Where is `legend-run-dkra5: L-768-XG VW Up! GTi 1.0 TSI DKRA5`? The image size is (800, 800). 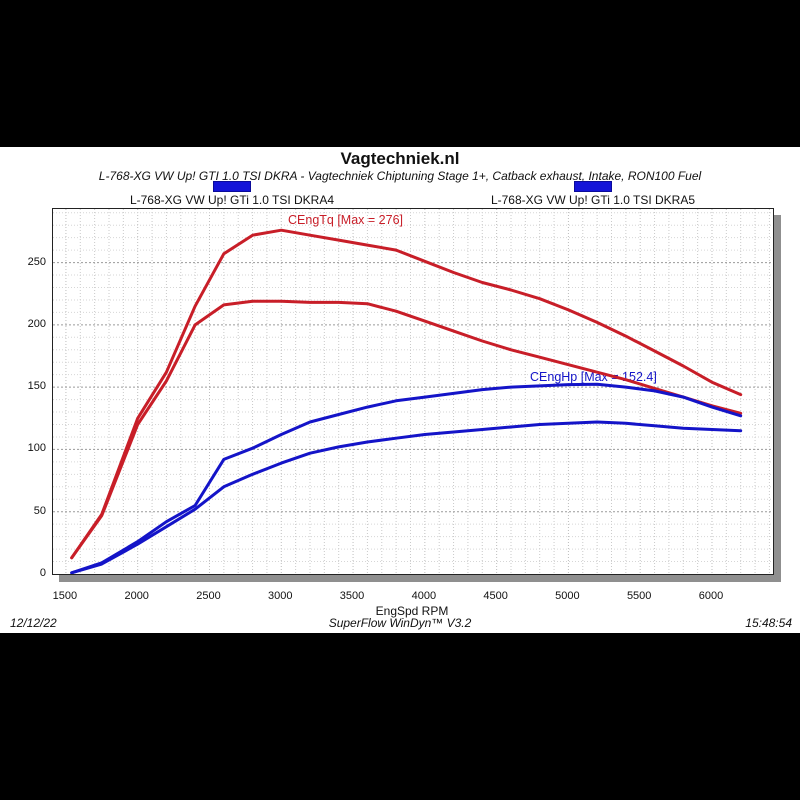 legend-run-dkra5: L-768-XG VW Up! GTi 1.0 TSI DKRA5 is located at coordinates (593, 194).